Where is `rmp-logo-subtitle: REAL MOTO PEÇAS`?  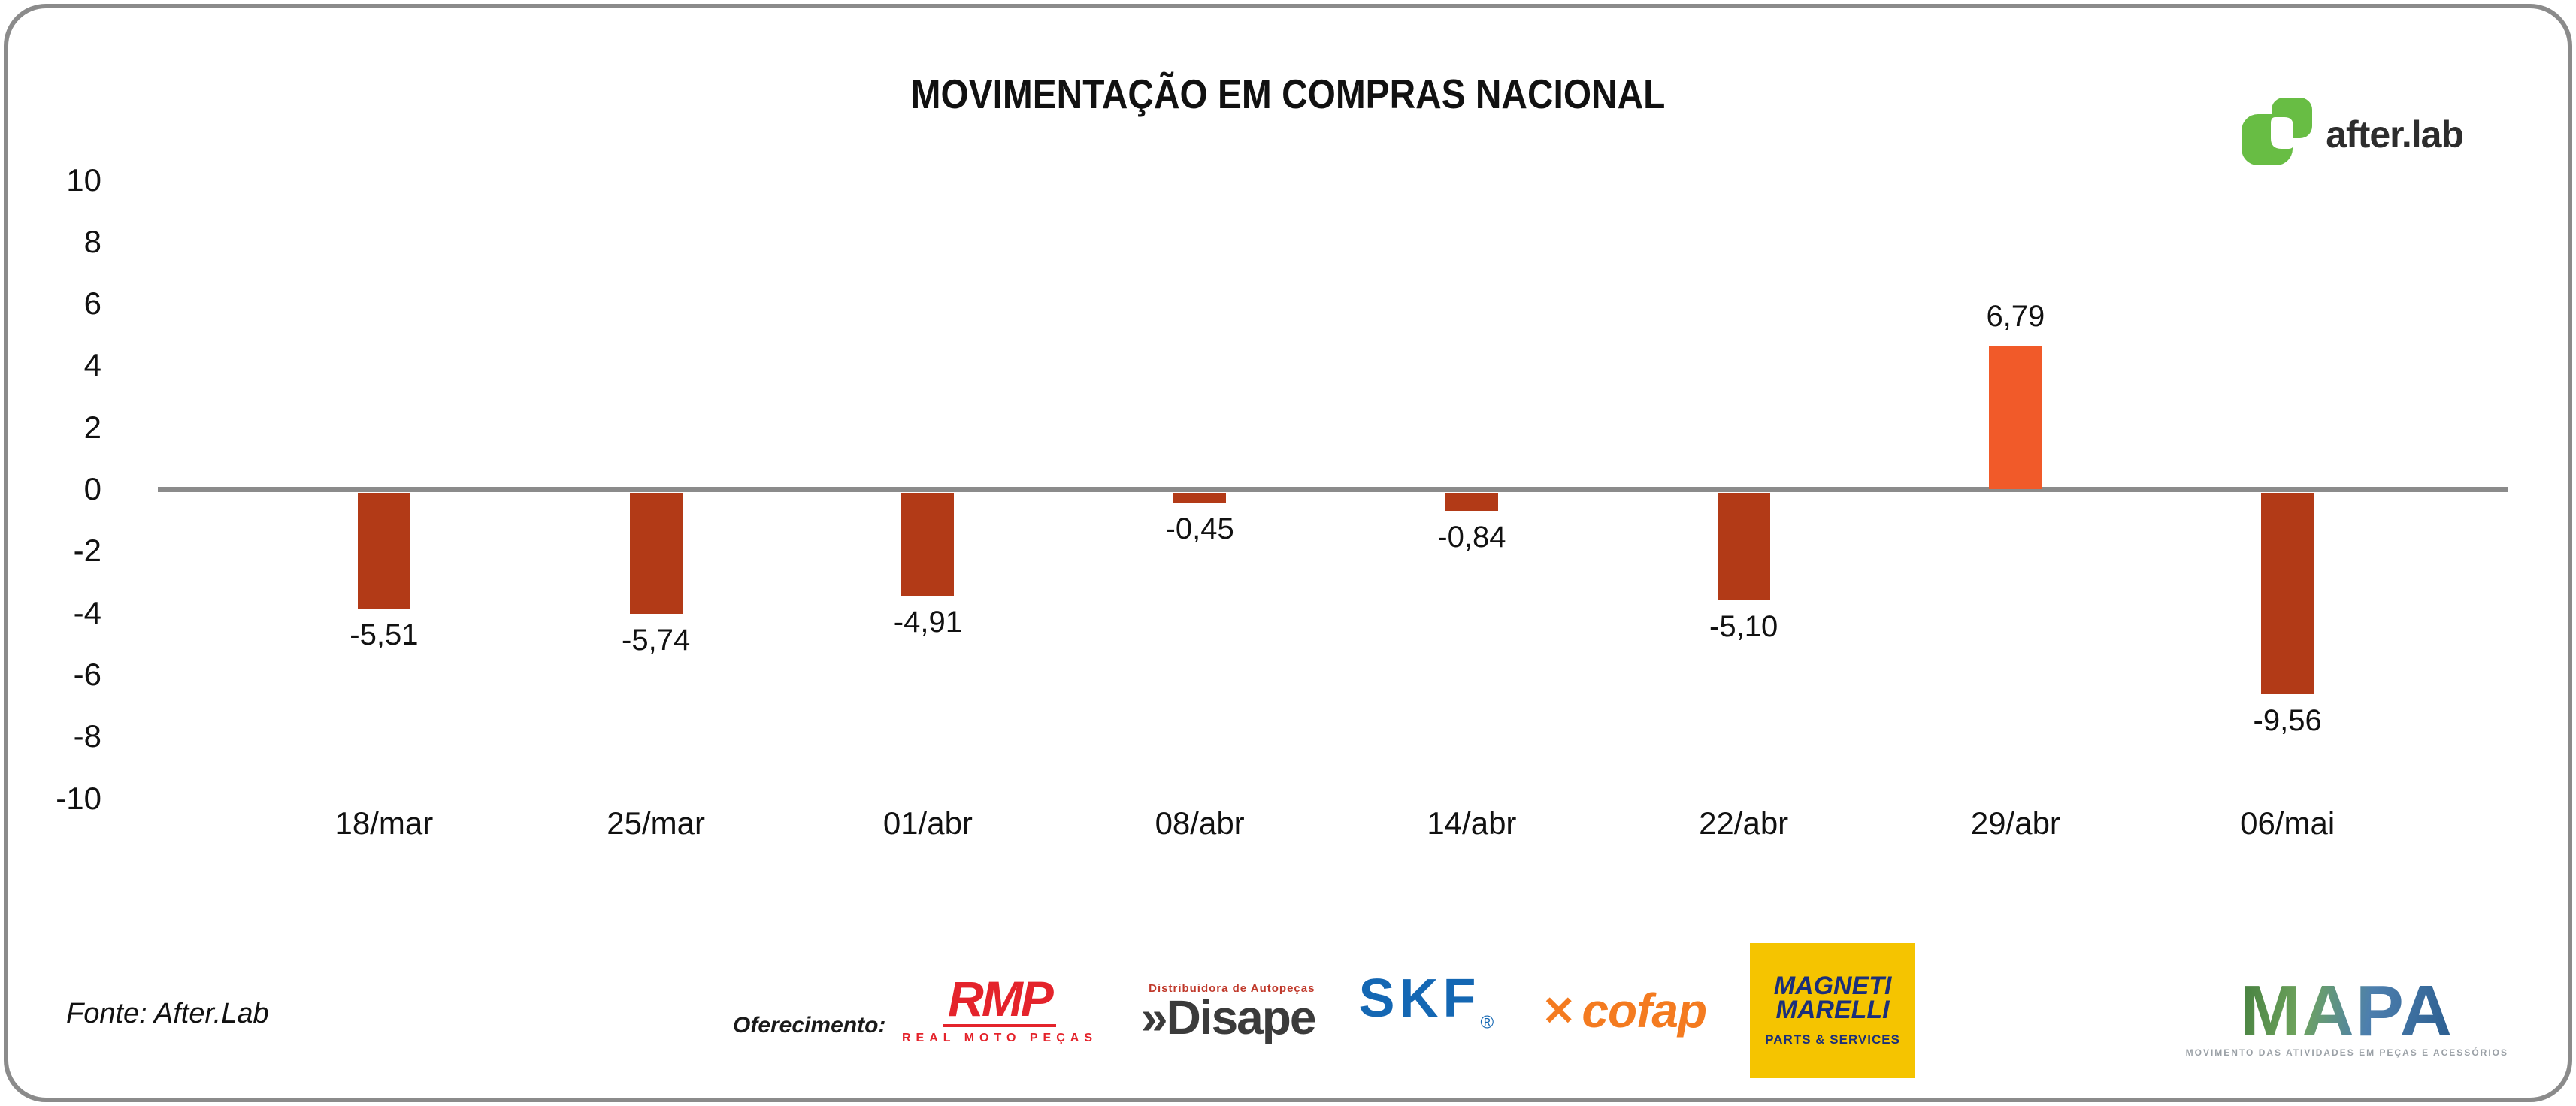 rmp-logo-subtitle: REAL MOTO PEÇAS is located at coordinates (999, 1038).